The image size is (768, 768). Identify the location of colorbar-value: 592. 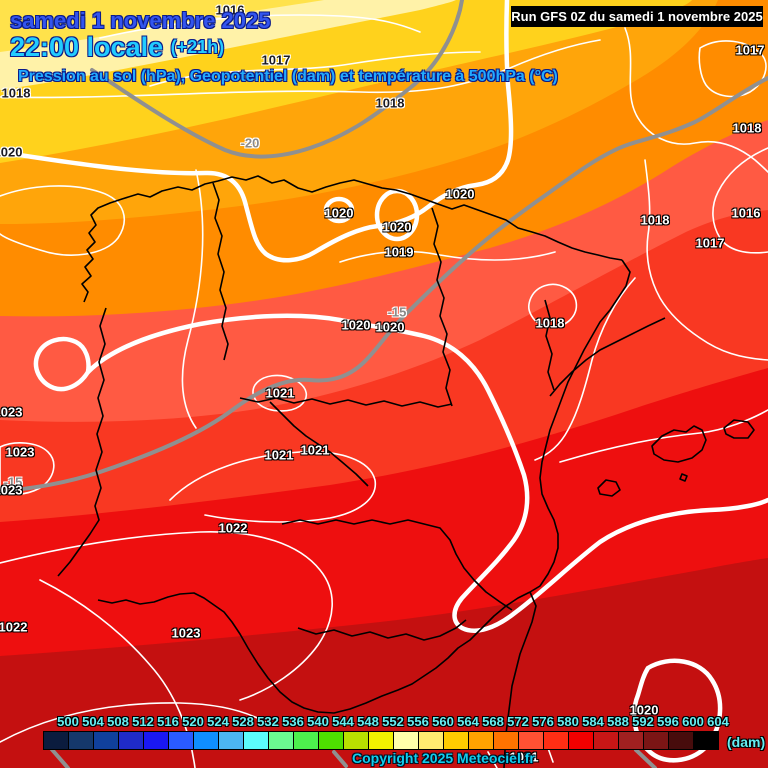
(643, 721).